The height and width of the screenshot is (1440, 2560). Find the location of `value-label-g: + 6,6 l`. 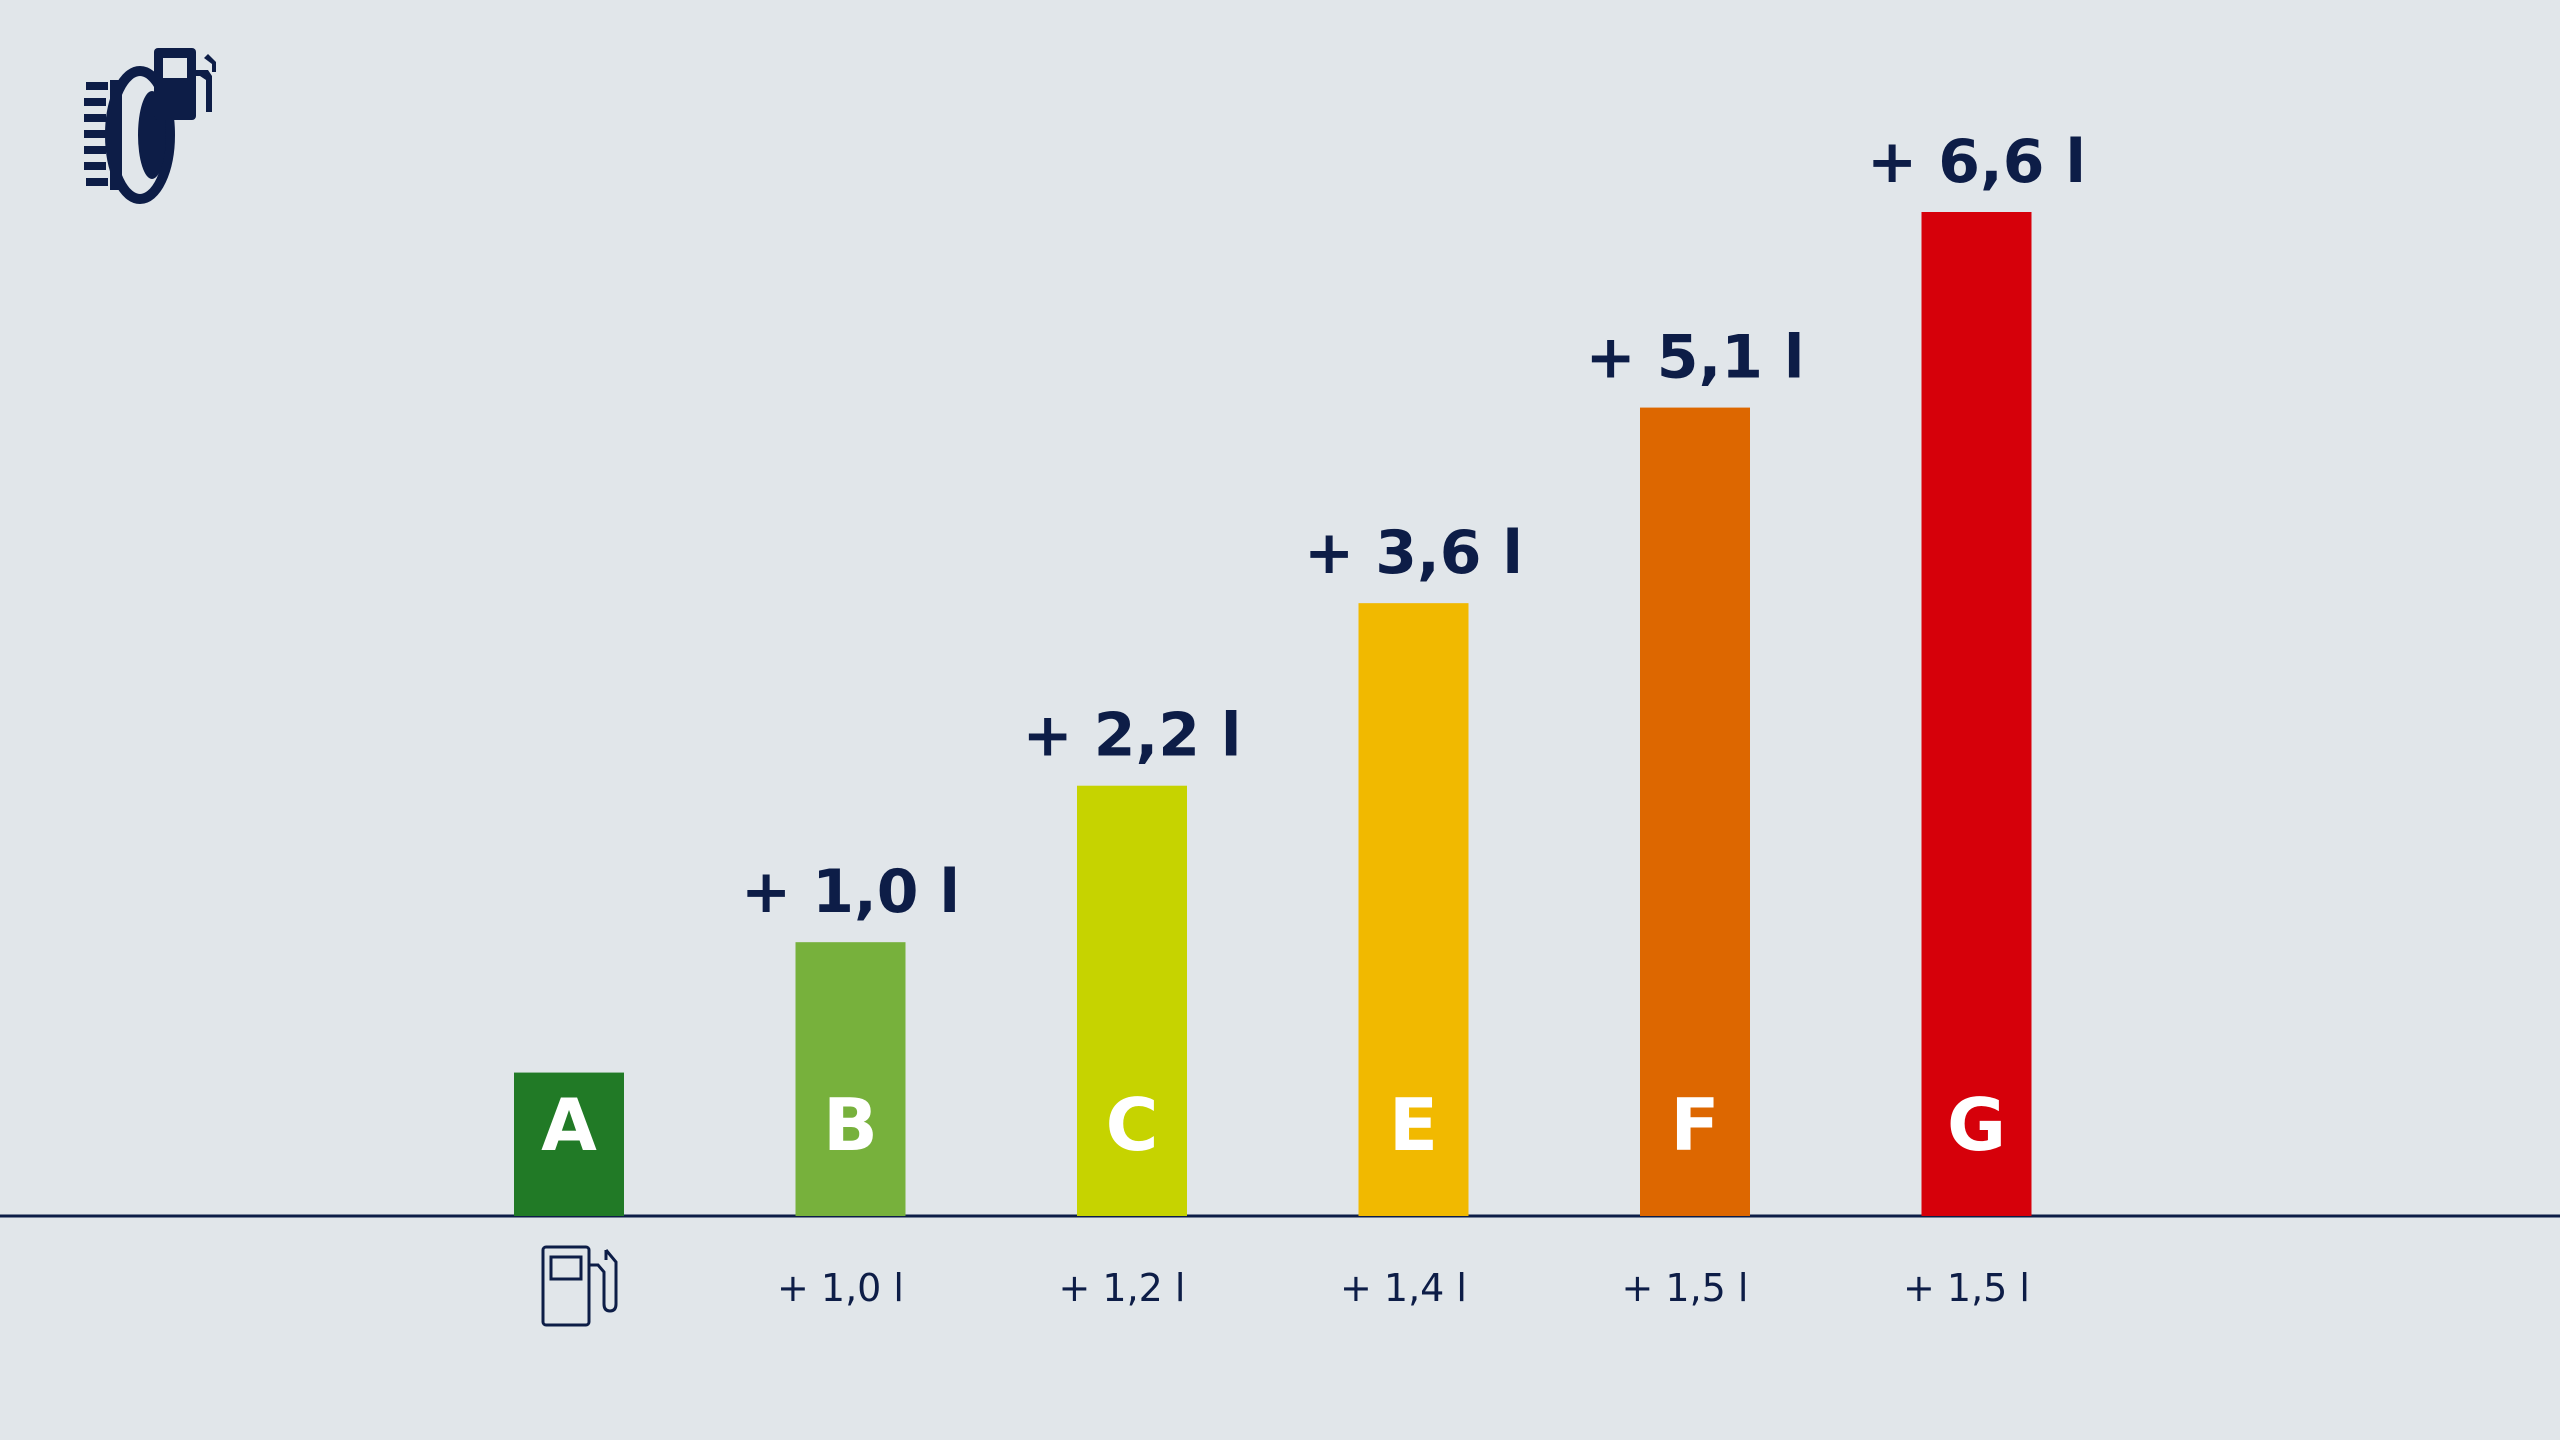

value-label-g: + 6,6 l is located at coordinates (1976, 162).